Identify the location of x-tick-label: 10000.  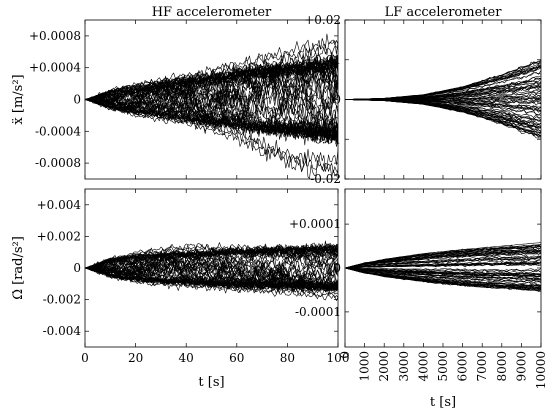
(541, 370).